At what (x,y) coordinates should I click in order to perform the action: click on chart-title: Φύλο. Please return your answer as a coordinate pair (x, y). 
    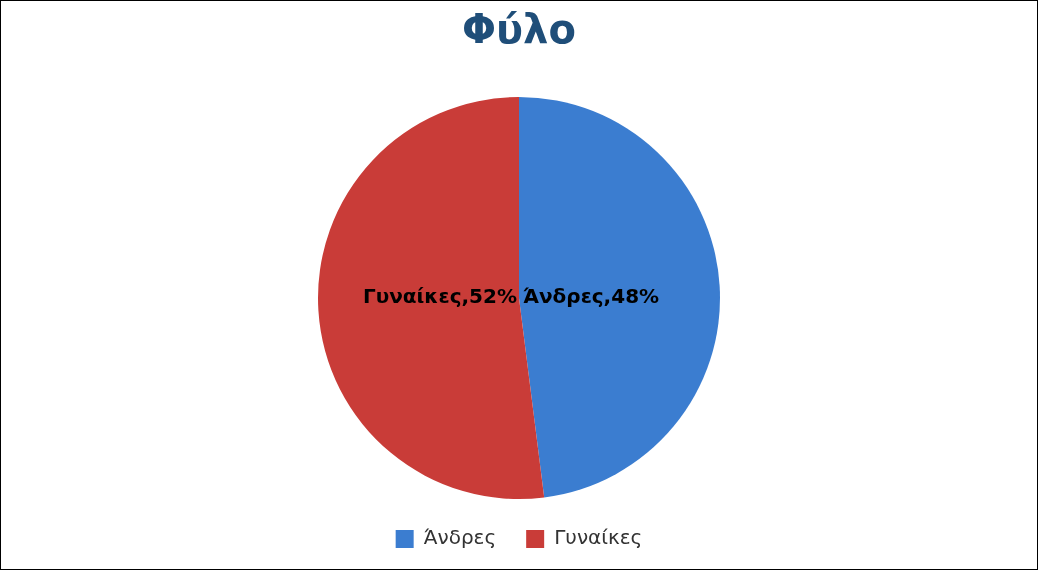
    Looking at the image, I should click on (519, 29).